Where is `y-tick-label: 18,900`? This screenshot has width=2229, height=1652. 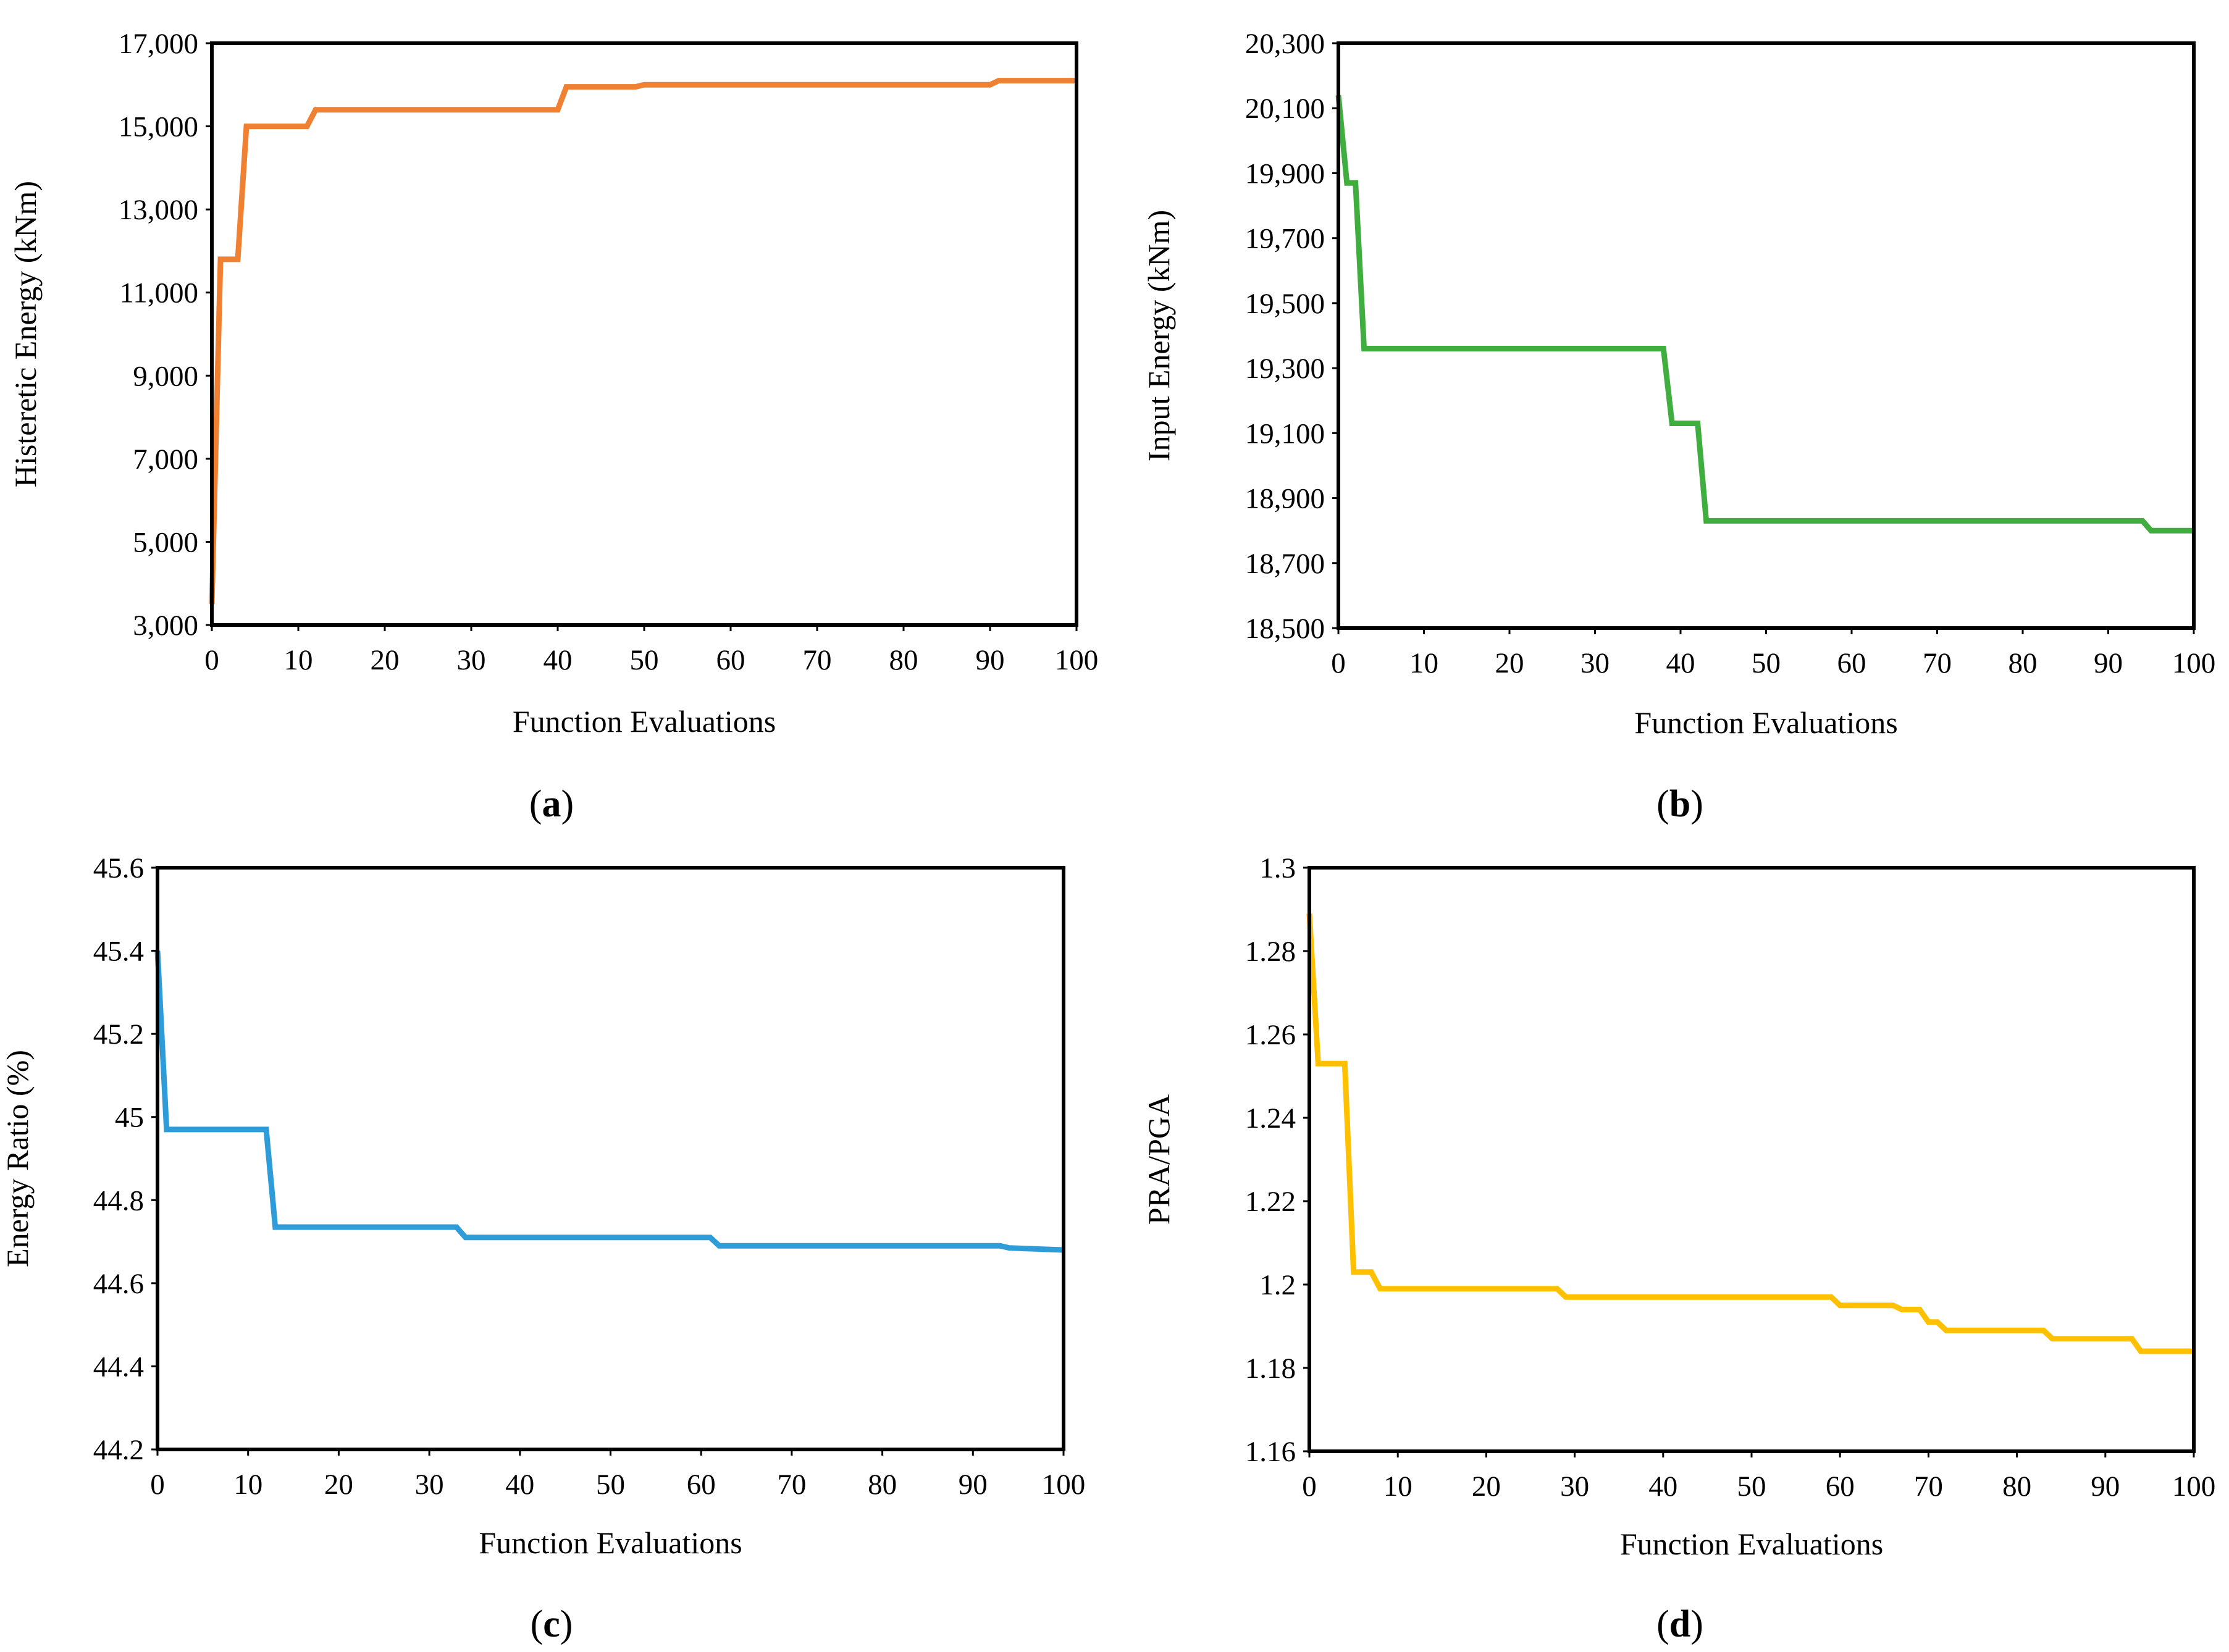
y-tick-label: 18,900 is located at coordinates (1285, 499).